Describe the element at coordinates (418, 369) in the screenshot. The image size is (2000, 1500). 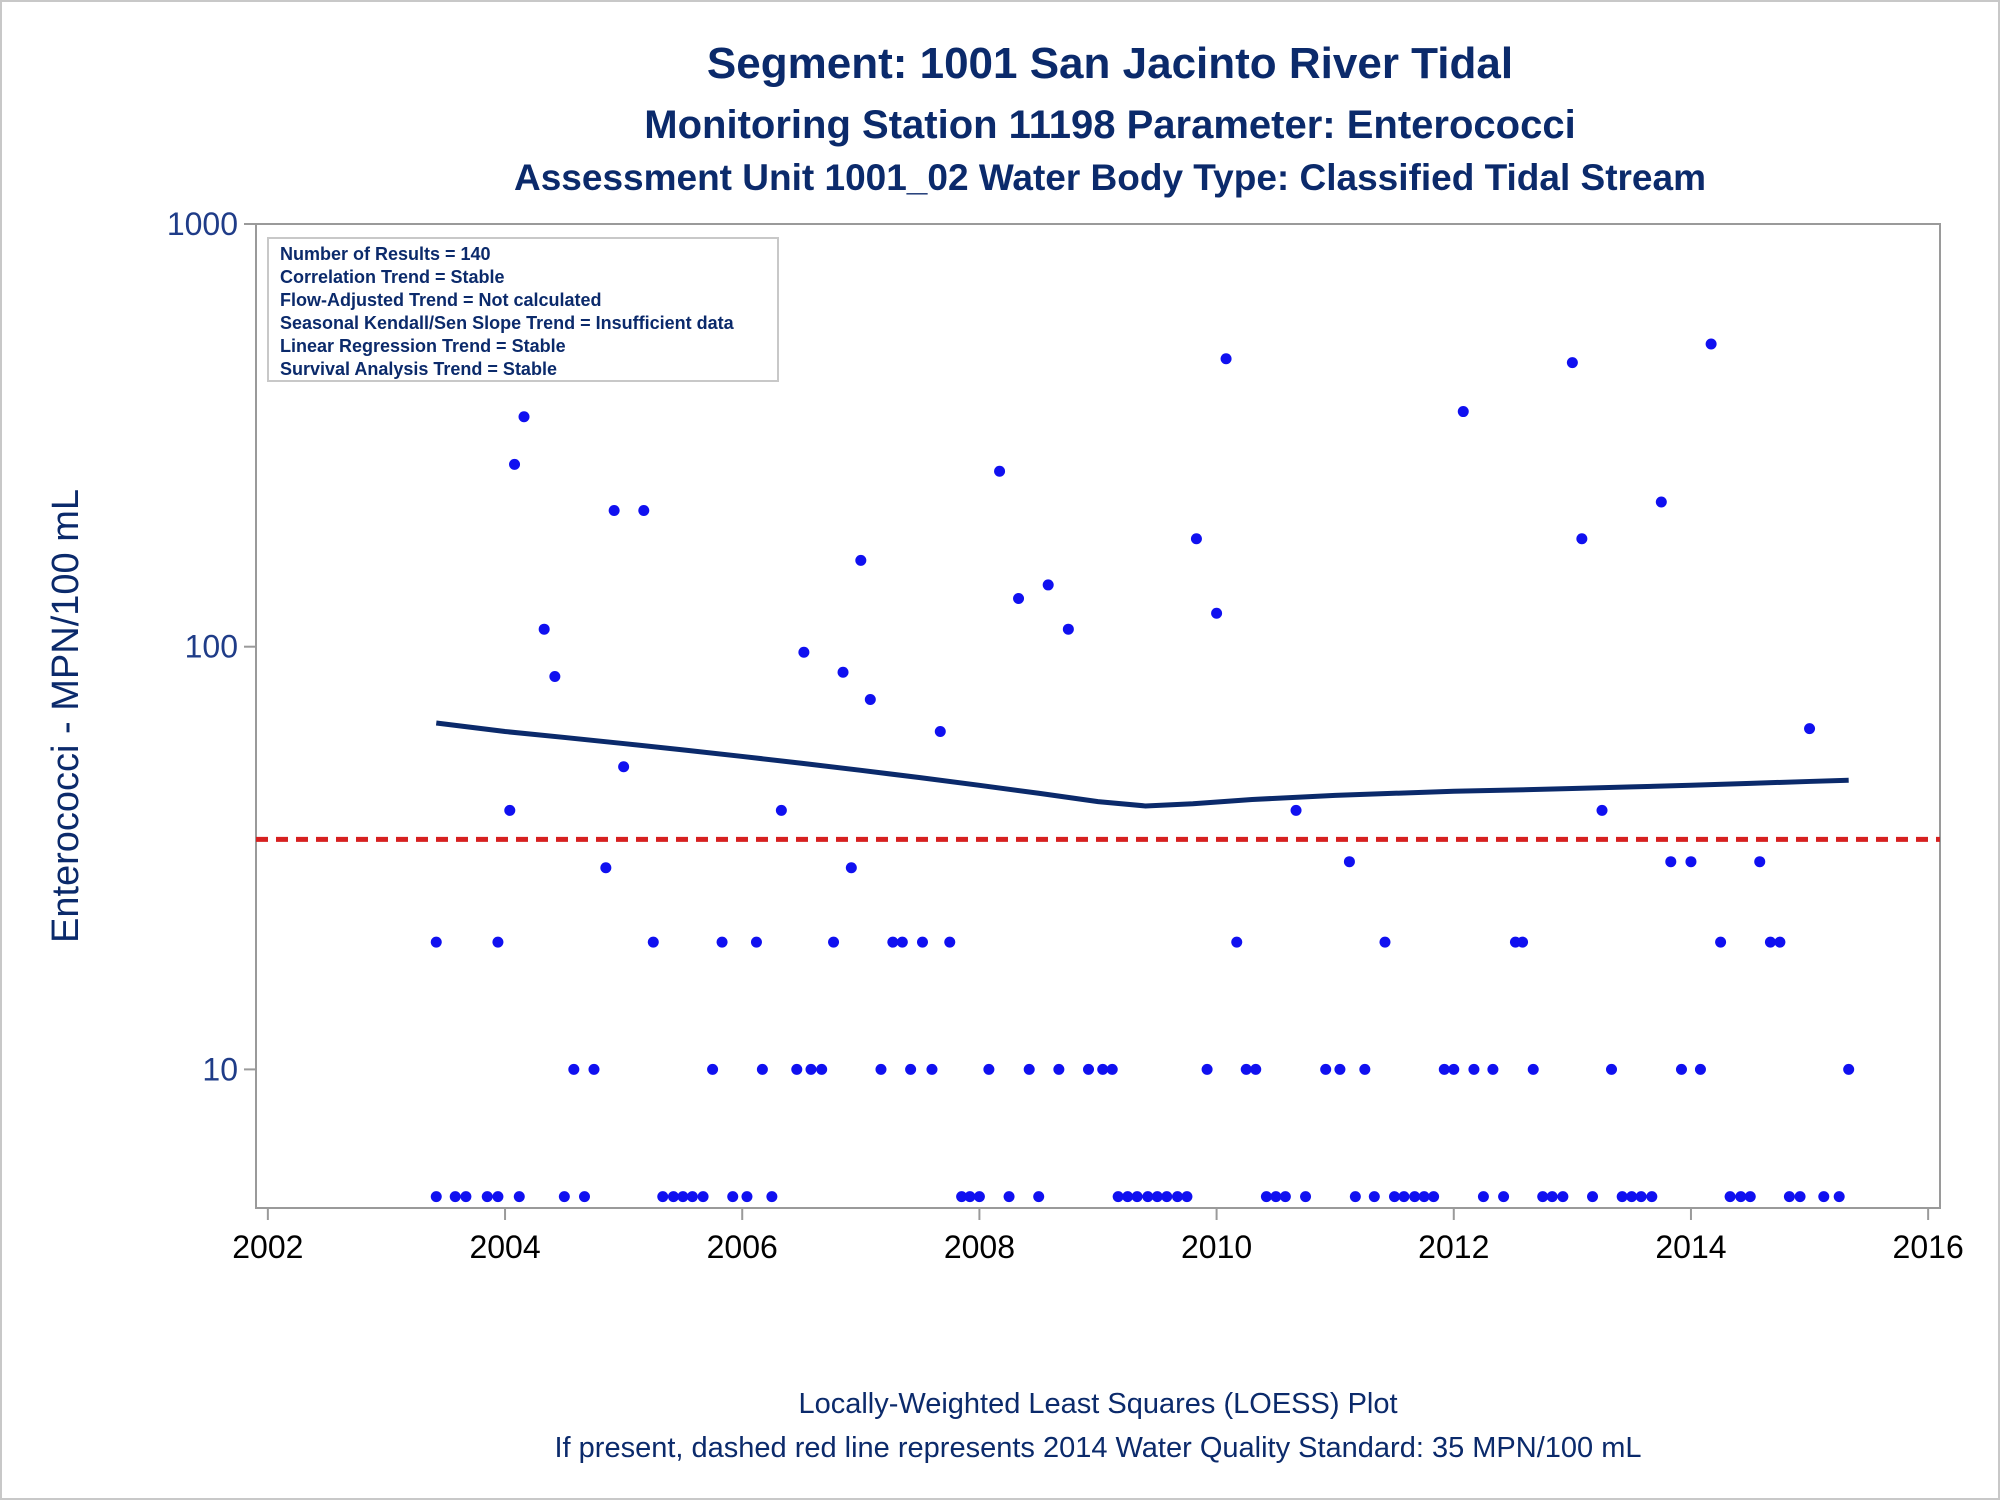
I see `info-survival-analysis-trend: Survival Analysis Trend = Stable` at that location.